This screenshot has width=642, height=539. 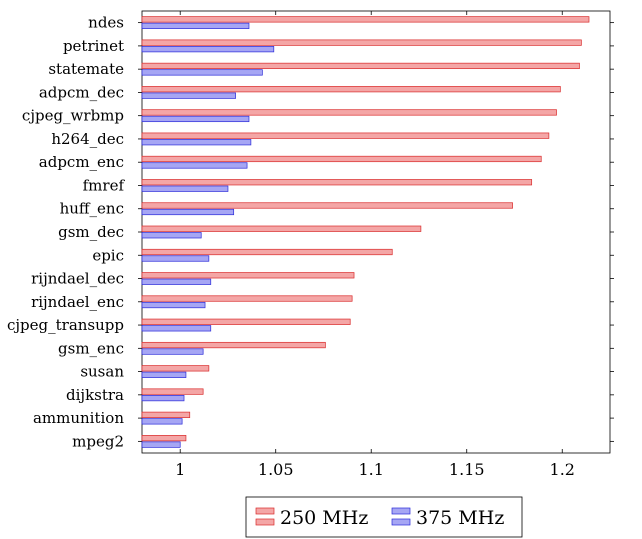 What do you see at coordinates (81, 92) in the screenshot?
I see `category-label: adpcm_dec` at bounding box center [81, 92].